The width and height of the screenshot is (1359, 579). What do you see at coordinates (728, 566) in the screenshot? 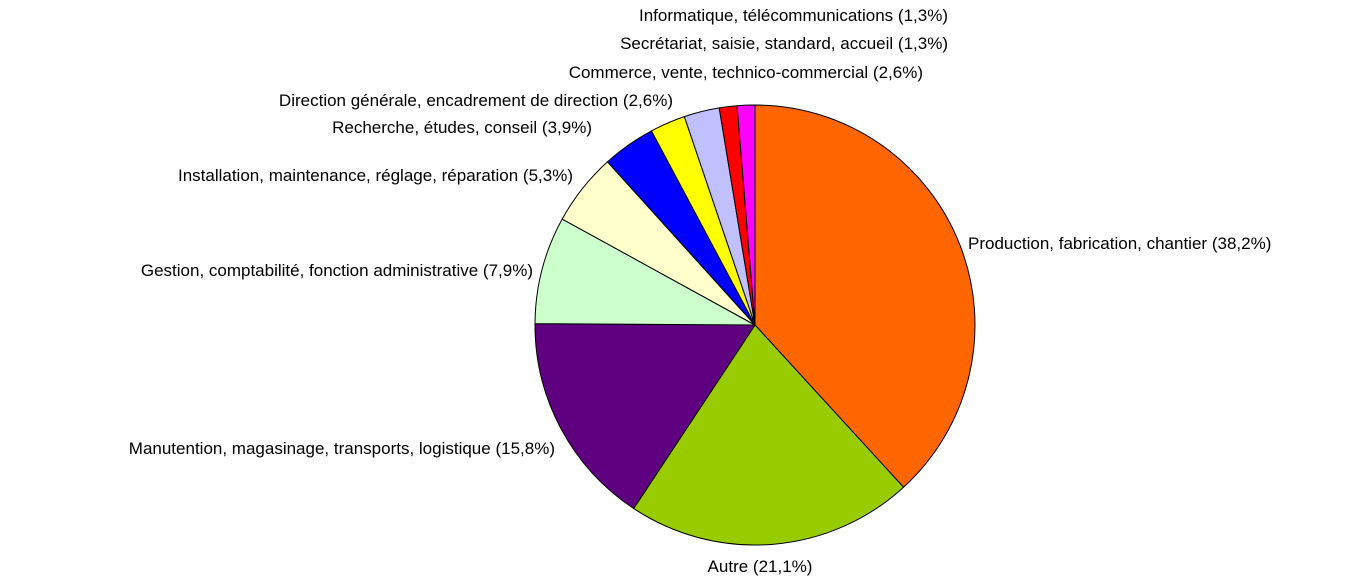
I see `category-name: Autre` at bounding box center [728, 566].